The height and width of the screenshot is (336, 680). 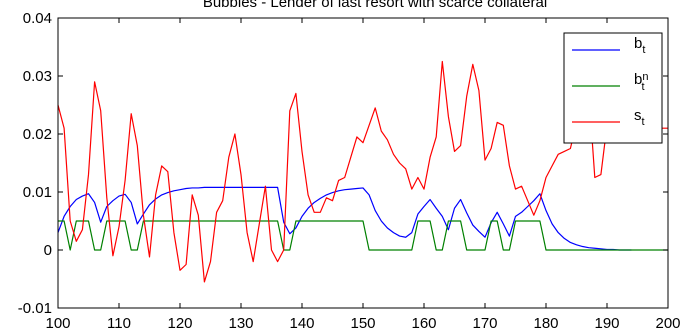 I want to click on x-tick-label: 100, so click(x=57, y=323).